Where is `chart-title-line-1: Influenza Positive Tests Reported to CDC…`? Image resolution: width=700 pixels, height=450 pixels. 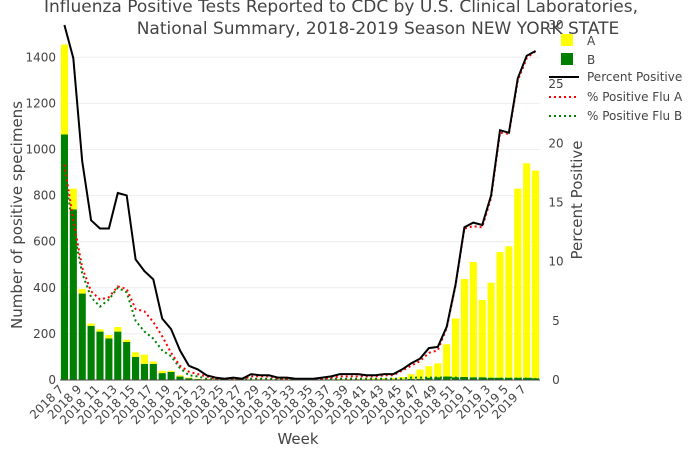
chart-title-line-1: Influenza Positive Tests Reported to CDC… is located at coordinates (341, 8).